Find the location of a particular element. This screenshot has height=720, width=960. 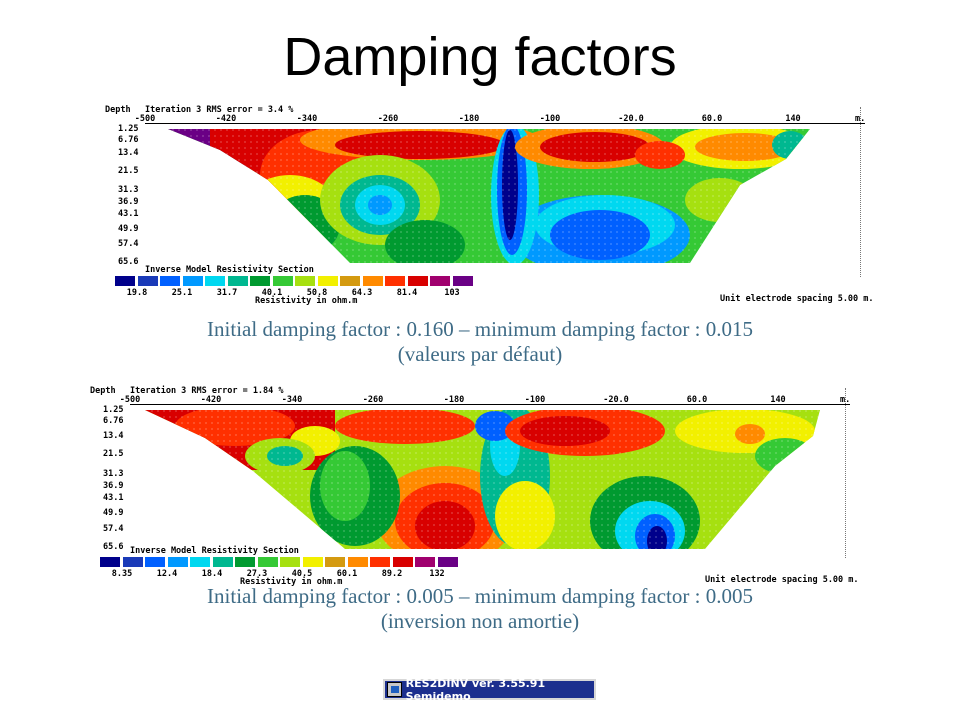

depth-tick: 1.25 is located at coordinates (113, 410).